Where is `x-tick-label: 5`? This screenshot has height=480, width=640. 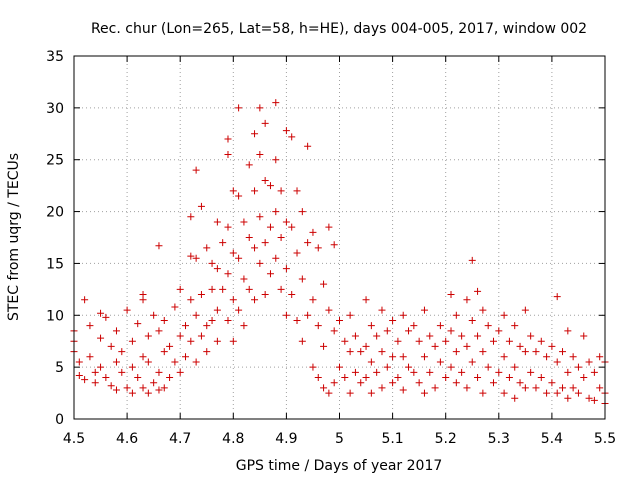 x-tick-label: 5 is located at coordinates (339, 439).